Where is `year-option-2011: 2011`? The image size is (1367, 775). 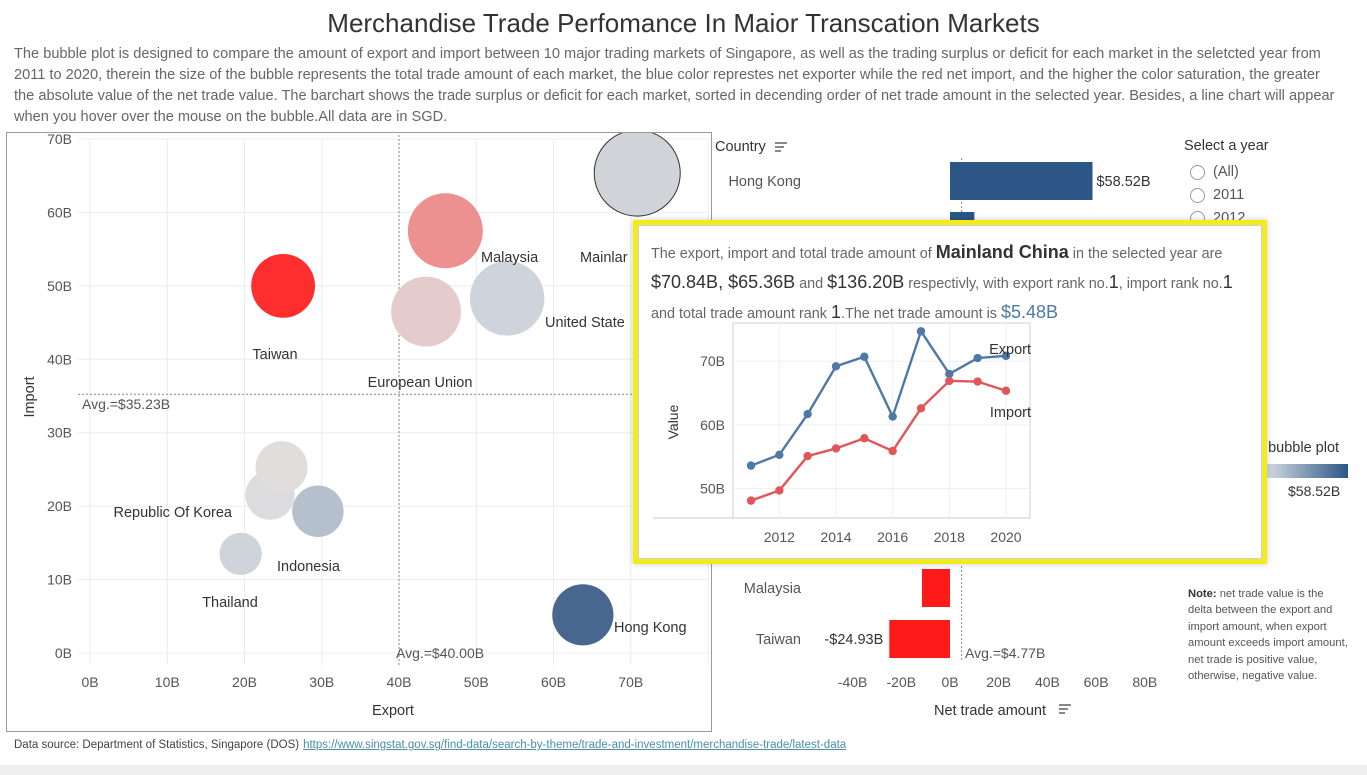 year-option-2011: 2011 is located at coordinates (1217, 195).